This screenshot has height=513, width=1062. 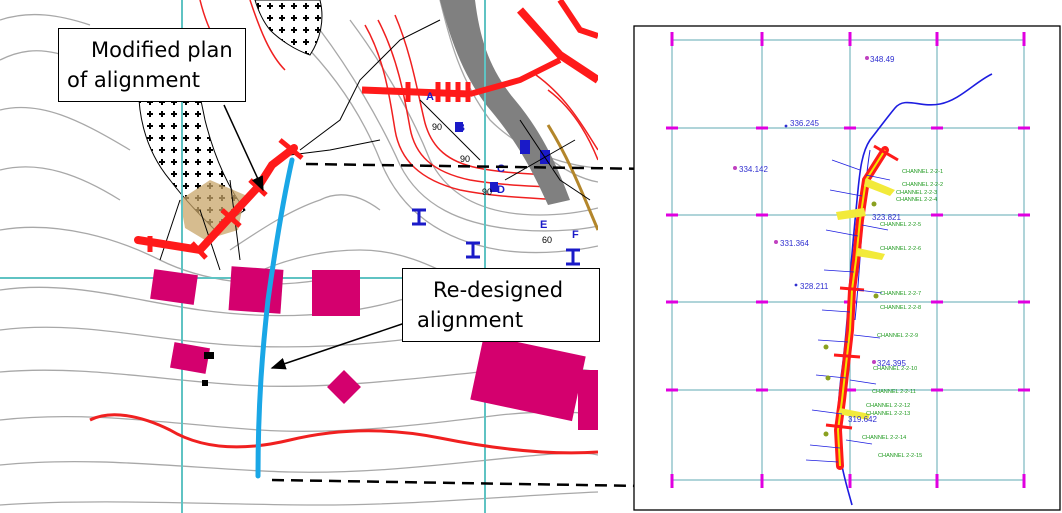 What do you see at coordinates (804, 123) in the screenshot?
I see `elevation-label: 336.245` at bounding box center [804, 123].